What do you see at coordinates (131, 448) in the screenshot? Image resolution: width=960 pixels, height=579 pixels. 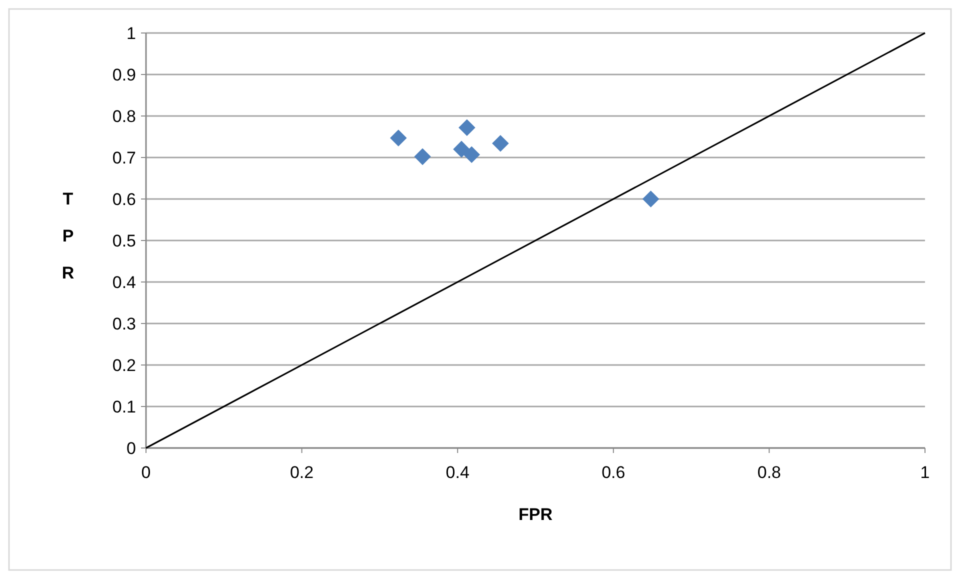 I see `y-tick-label: 0` at bounding box center [131, 448].